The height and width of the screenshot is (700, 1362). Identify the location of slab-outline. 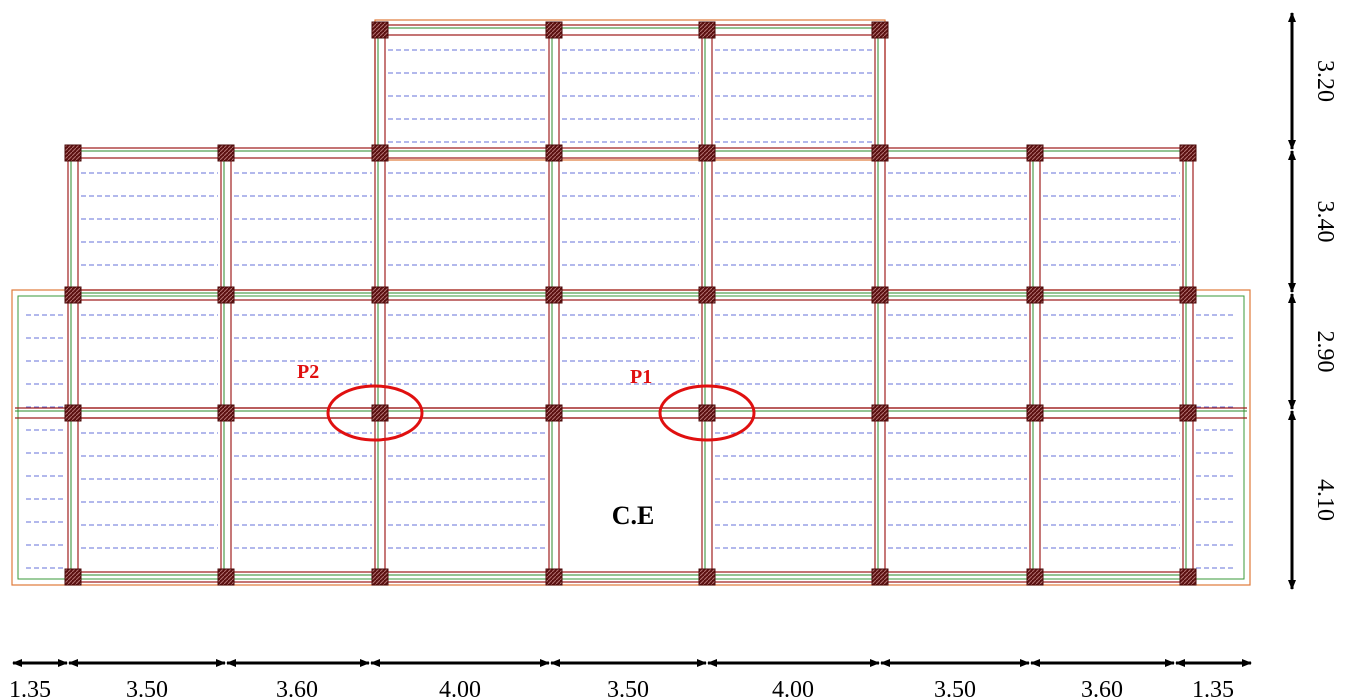
(630, 90).